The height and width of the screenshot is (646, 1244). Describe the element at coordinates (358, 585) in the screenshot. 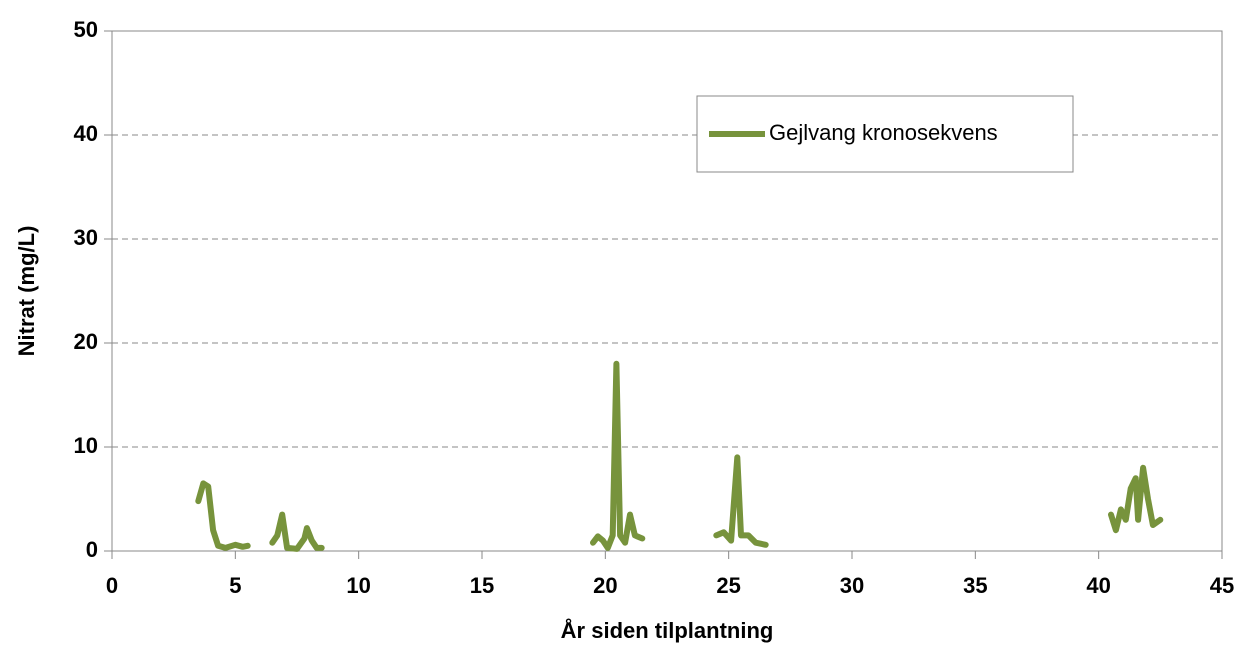

I see `x-tick-label: 10` at that location.